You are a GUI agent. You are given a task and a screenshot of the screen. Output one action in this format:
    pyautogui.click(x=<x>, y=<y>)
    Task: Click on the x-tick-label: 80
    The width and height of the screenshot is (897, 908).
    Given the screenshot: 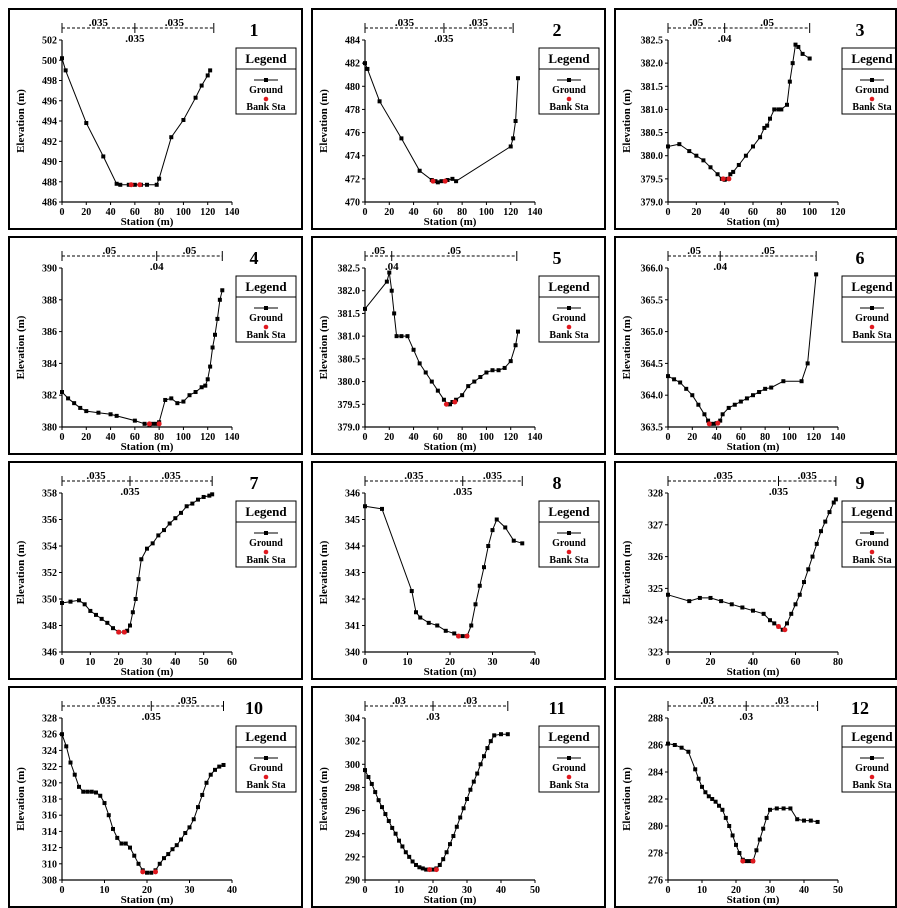 What is the action you would take?
    pyautogui.click(x=462, y=212)
    